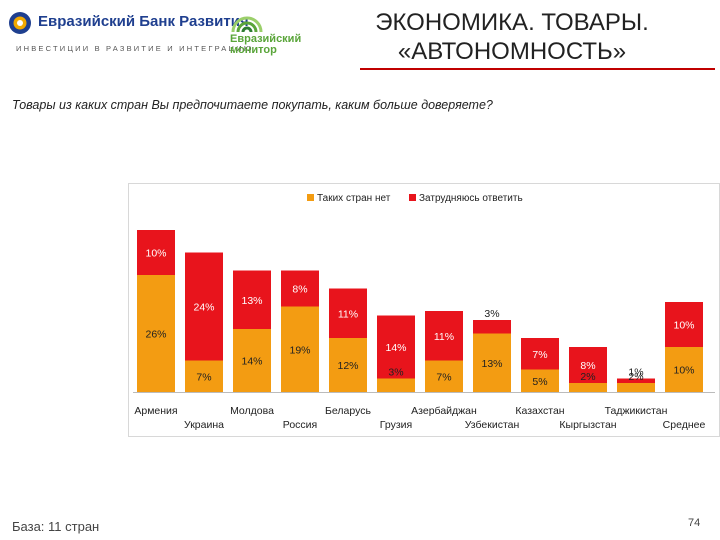 Image resolution: width=720 pixels, height=540 pixels. What do you see at coordinates (252, 411) in the screenshot?
I see `x-tick-label: Молдова` at bounding box center [252, 411].